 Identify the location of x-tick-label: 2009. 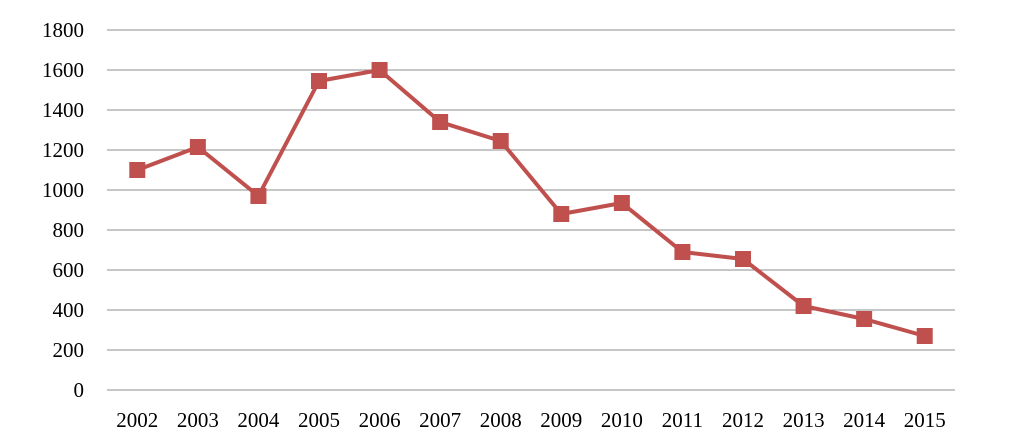
(561, 420).